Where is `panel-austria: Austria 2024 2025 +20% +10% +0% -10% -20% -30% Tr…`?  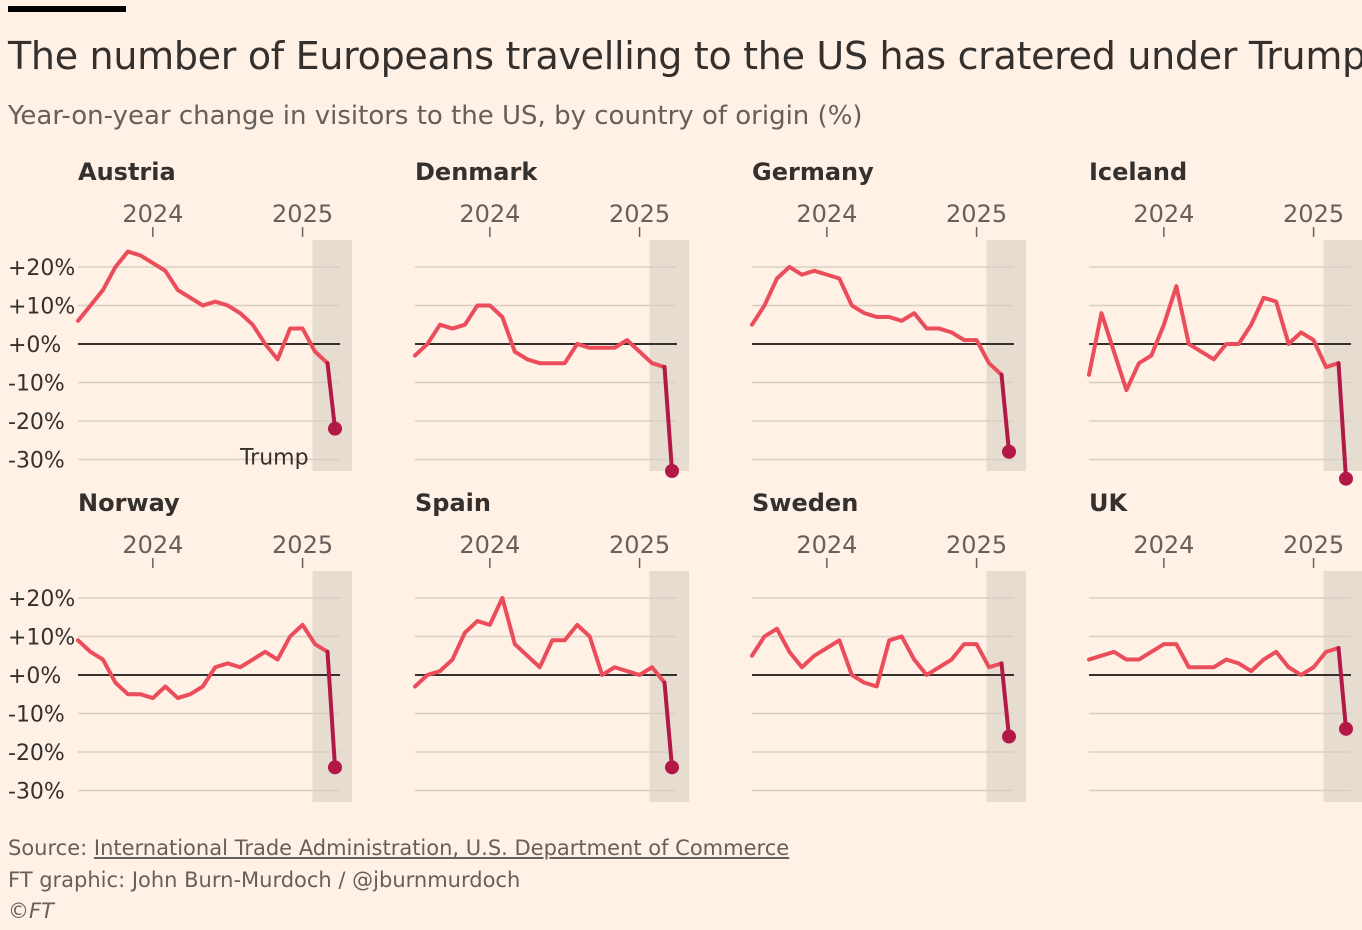 panel-austria: Austria 2024 2025 +20% +10% +0% -10% -20% -30% Tr… is located at coordinates (180, 315).